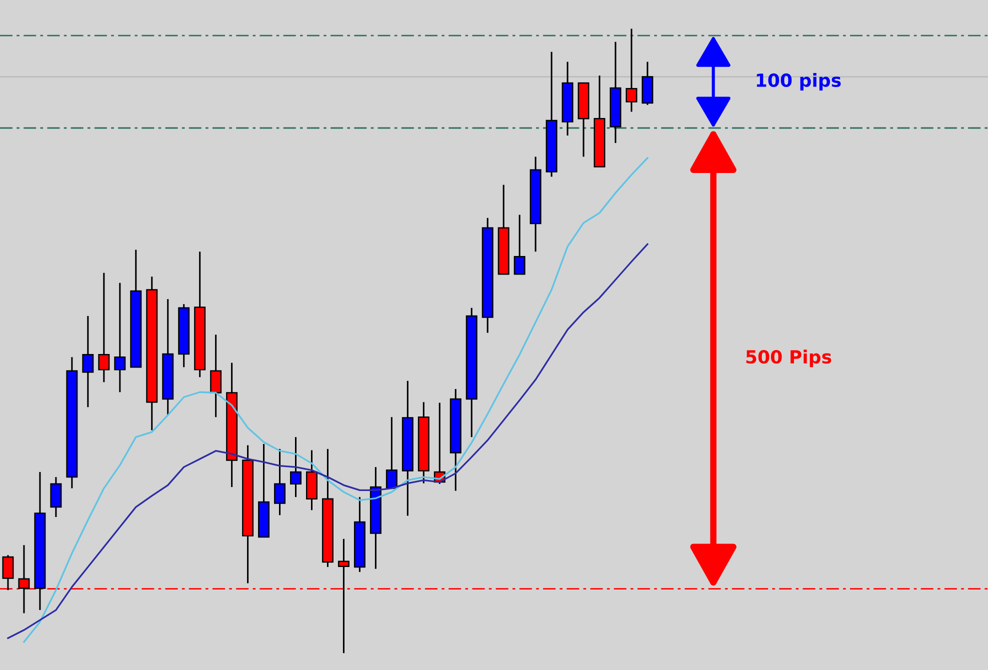 This screenshot has height=670, width=988. What do you see at coordinates (789, 359) in the screenshot?
I see `text: 500 Pips` at bounding box center [789, 359].